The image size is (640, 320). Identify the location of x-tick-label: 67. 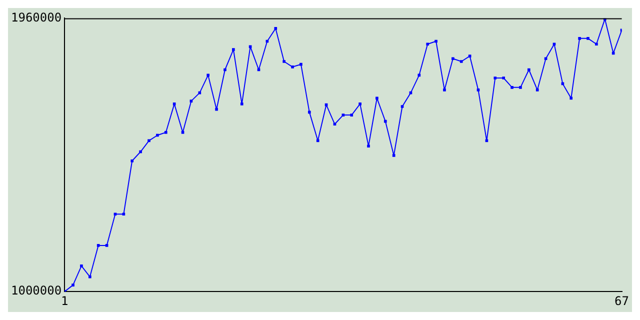
(621, 301).